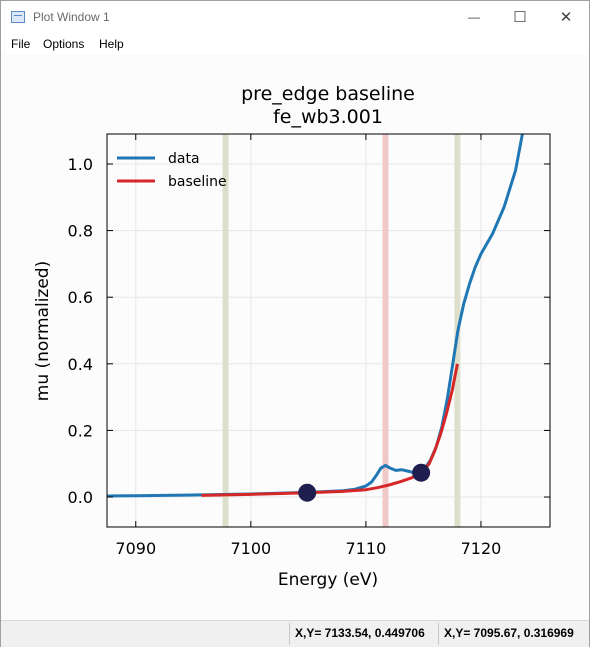  Describe the element at coordinates (360, 633) in the screenshot. I see `status-cursor-1: X,Y= 7133.54, 0.449706` at that location.